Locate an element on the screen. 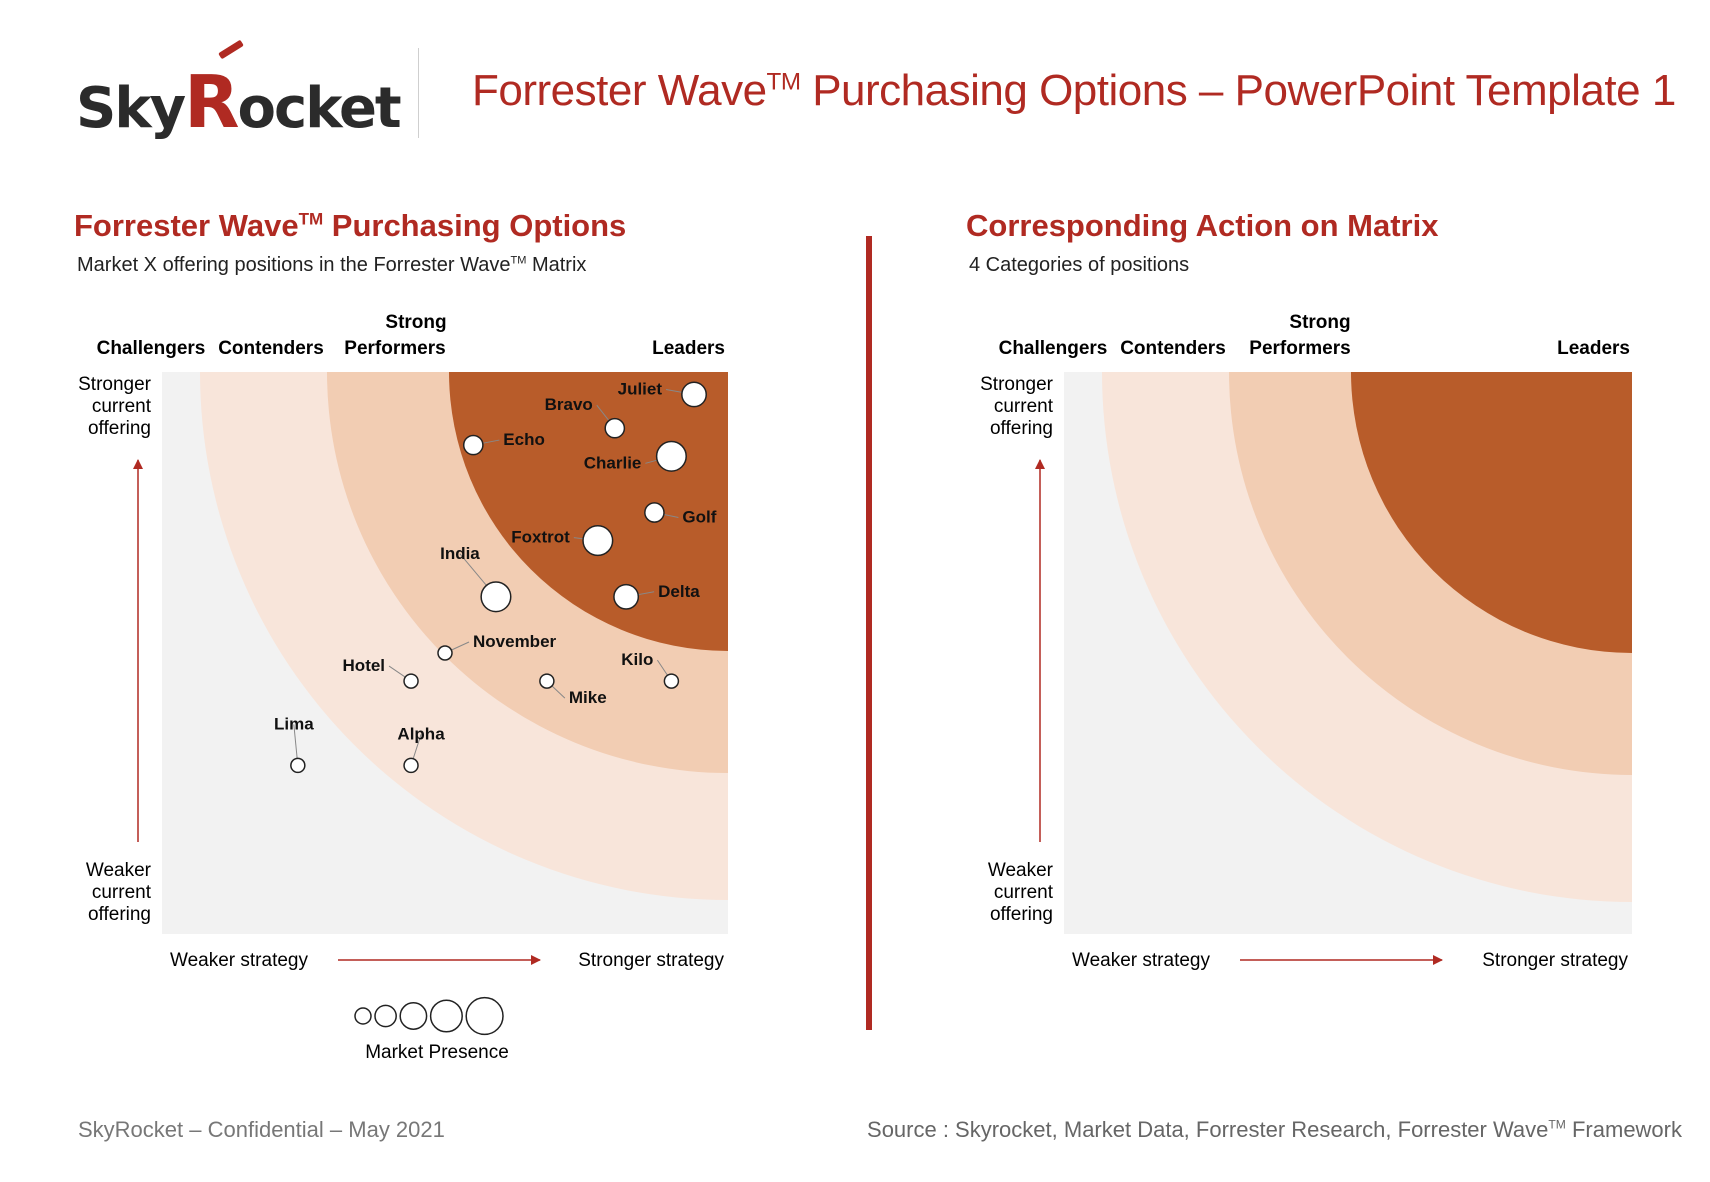  market-presence-legend is located at coordinates (429, 1016).